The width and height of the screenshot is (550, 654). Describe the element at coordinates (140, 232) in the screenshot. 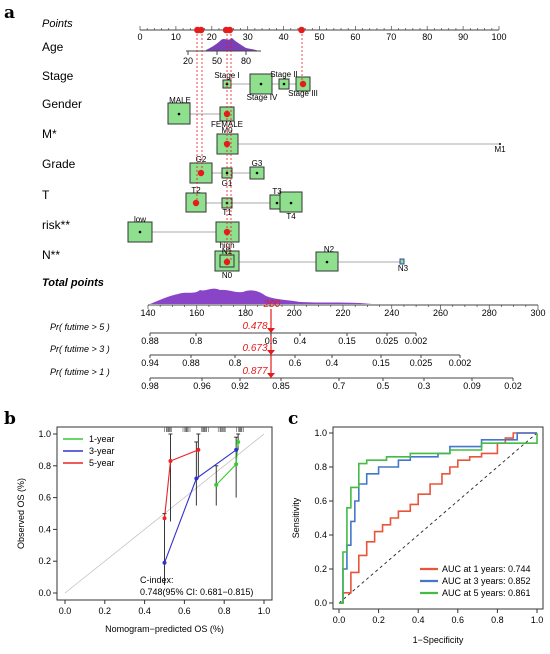

I see `risk-dot` at that location.